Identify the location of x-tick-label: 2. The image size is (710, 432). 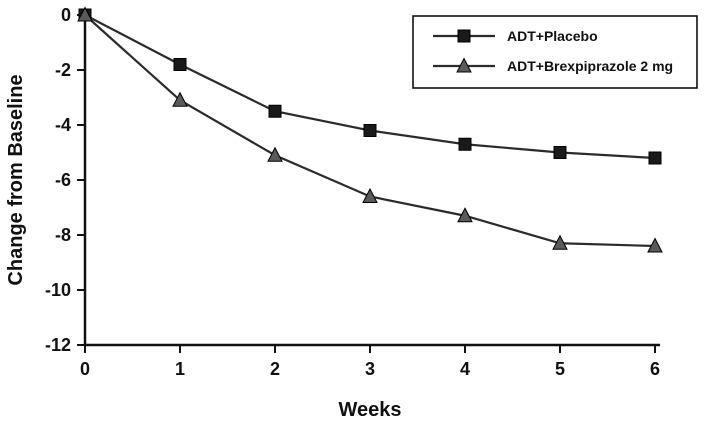
(275, 369).